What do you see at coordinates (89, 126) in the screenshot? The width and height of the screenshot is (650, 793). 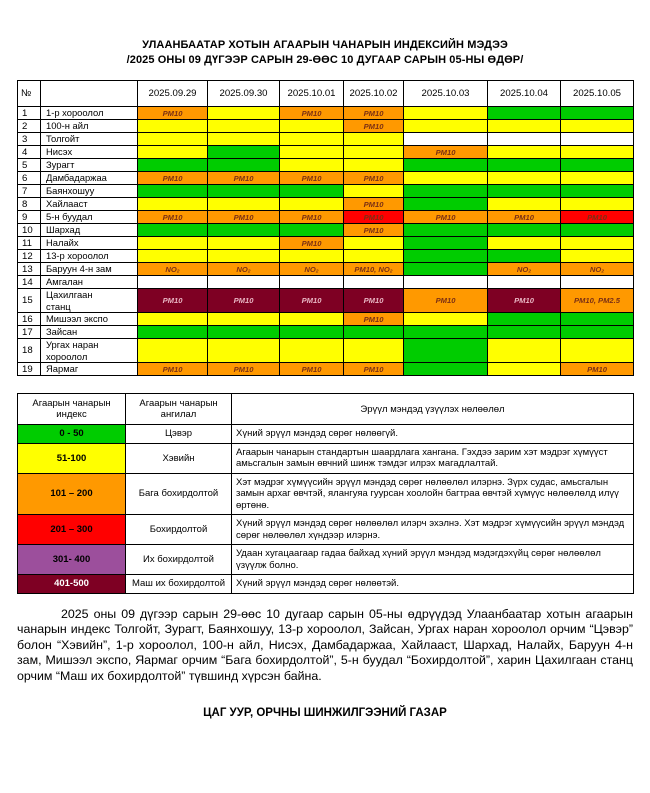 I see `station-name: 100-н айл` at bounding box center [89, 126].